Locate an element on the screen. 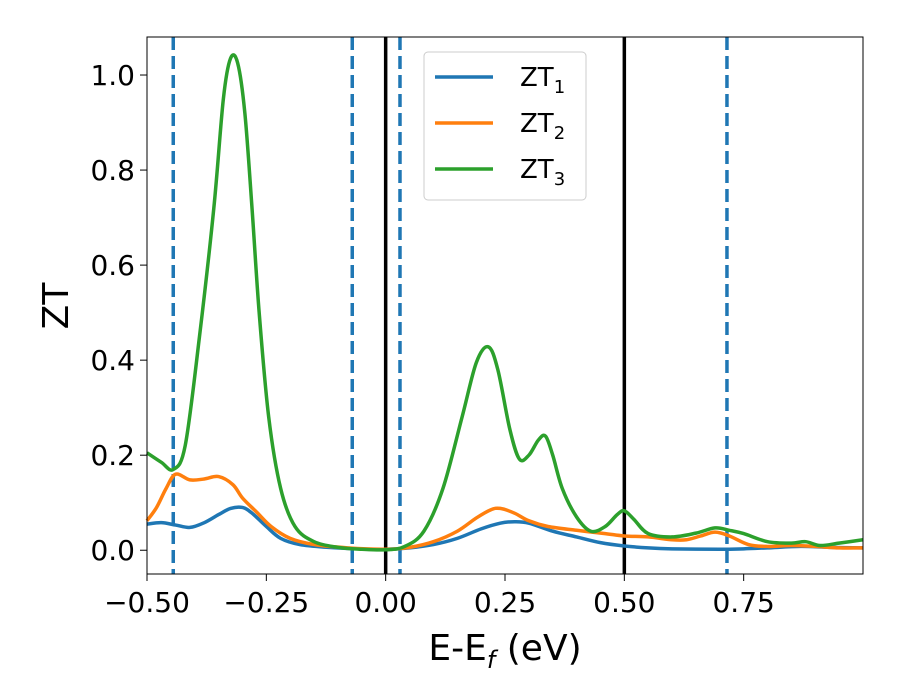 This screenshot has width=900, height=700. x-tick-label: −0.25 is located at coordinates (266, 602).